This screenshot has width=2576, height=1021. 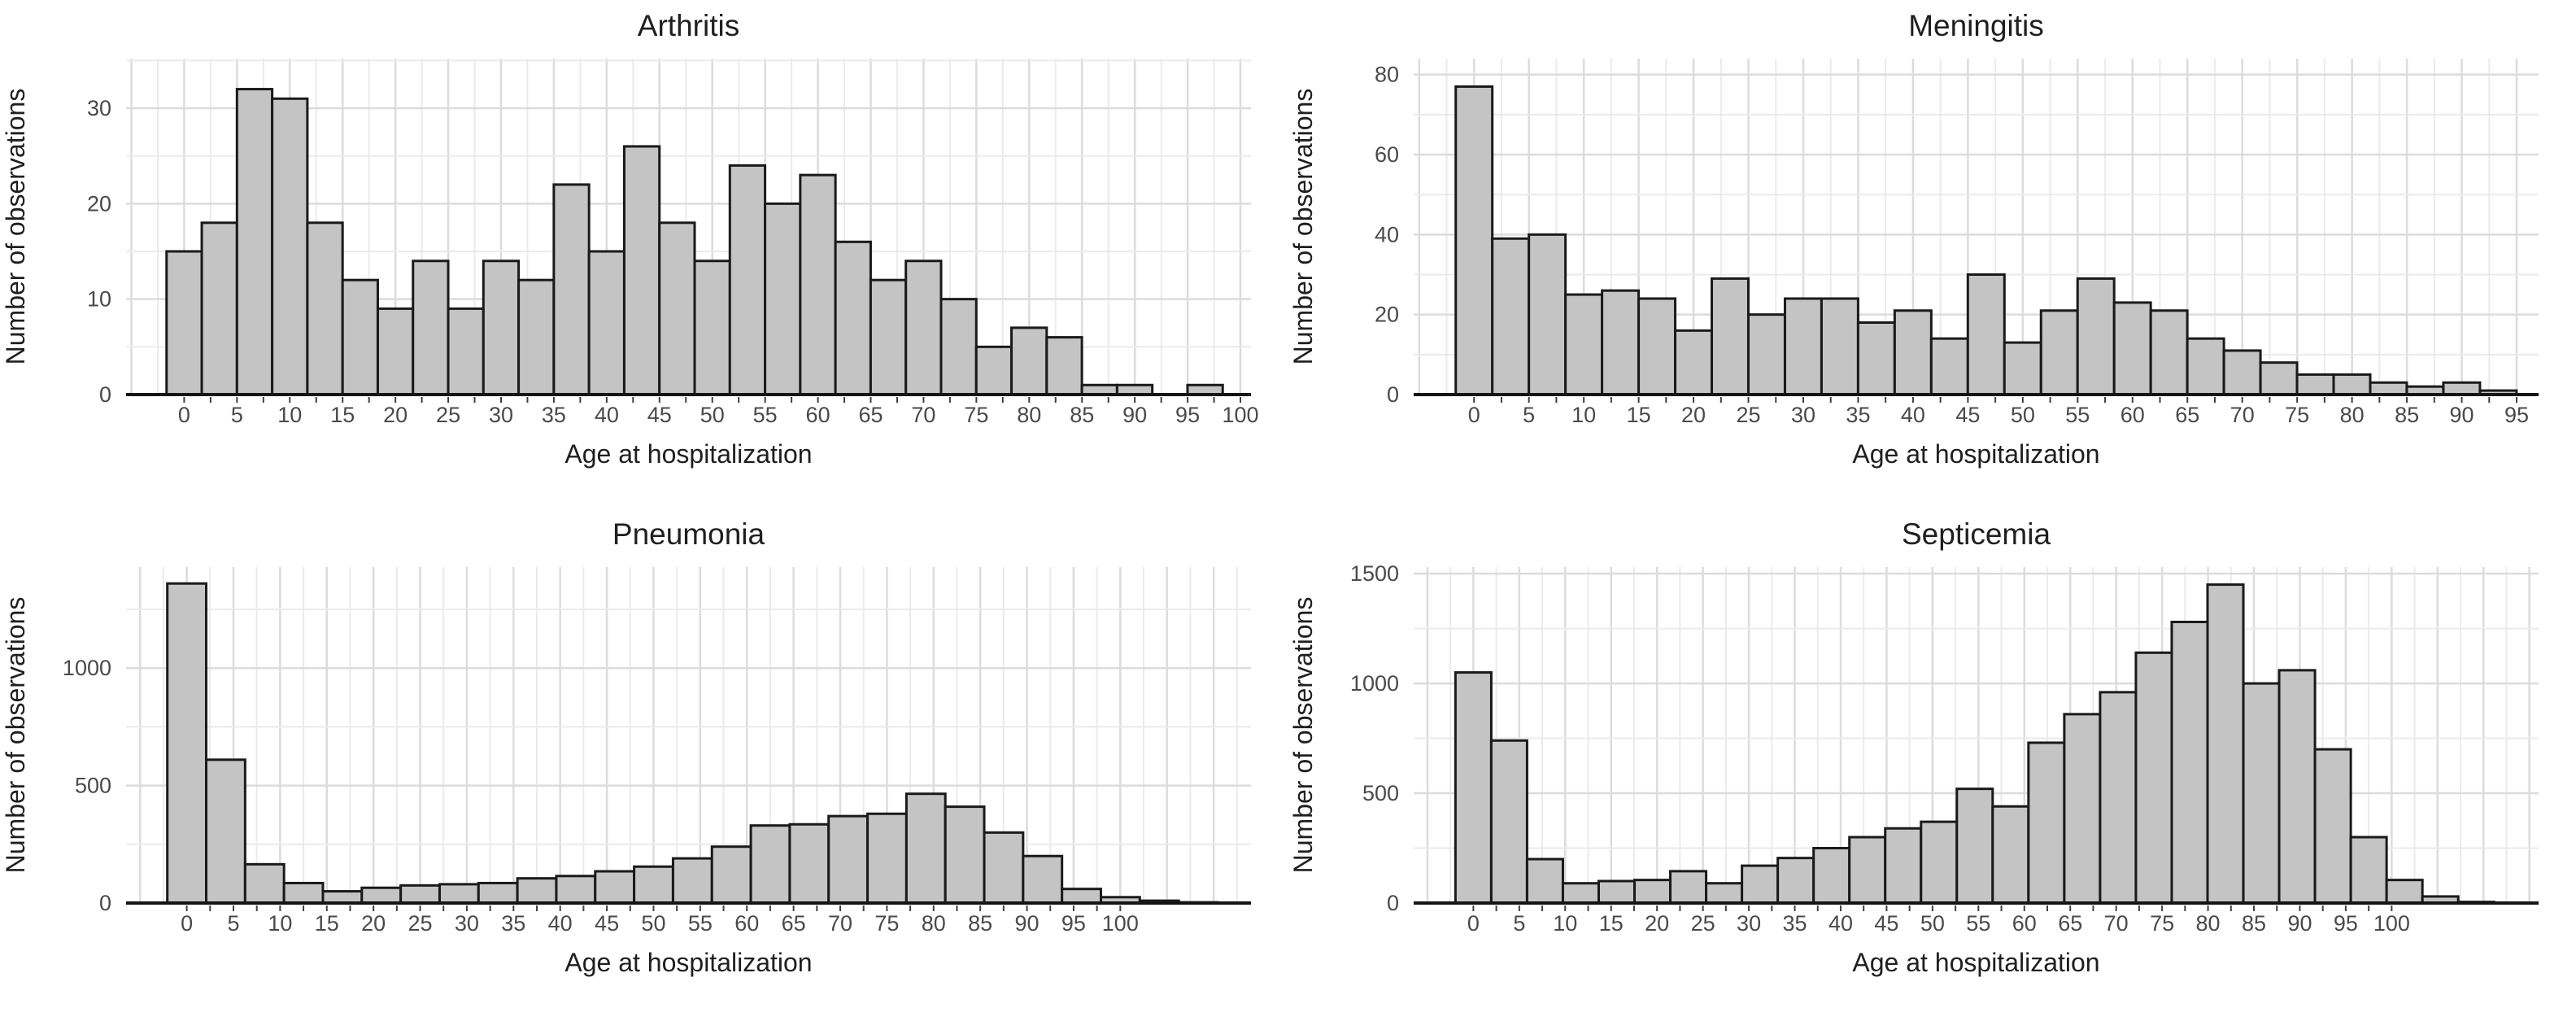 I want to click on y-tick-labels: 0 20 40 60 80, so click(x=1387, y=235).